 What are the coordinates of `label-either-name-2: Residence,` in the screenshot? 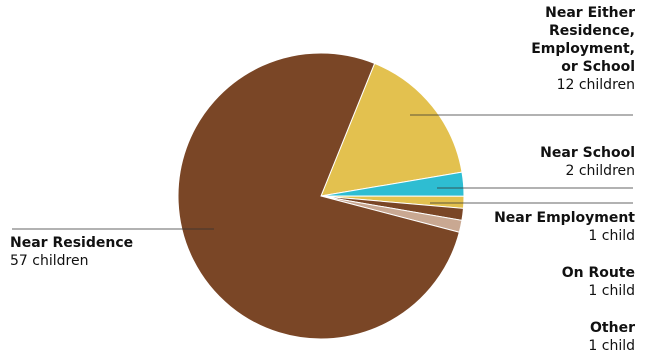 It's located at (591, 31).